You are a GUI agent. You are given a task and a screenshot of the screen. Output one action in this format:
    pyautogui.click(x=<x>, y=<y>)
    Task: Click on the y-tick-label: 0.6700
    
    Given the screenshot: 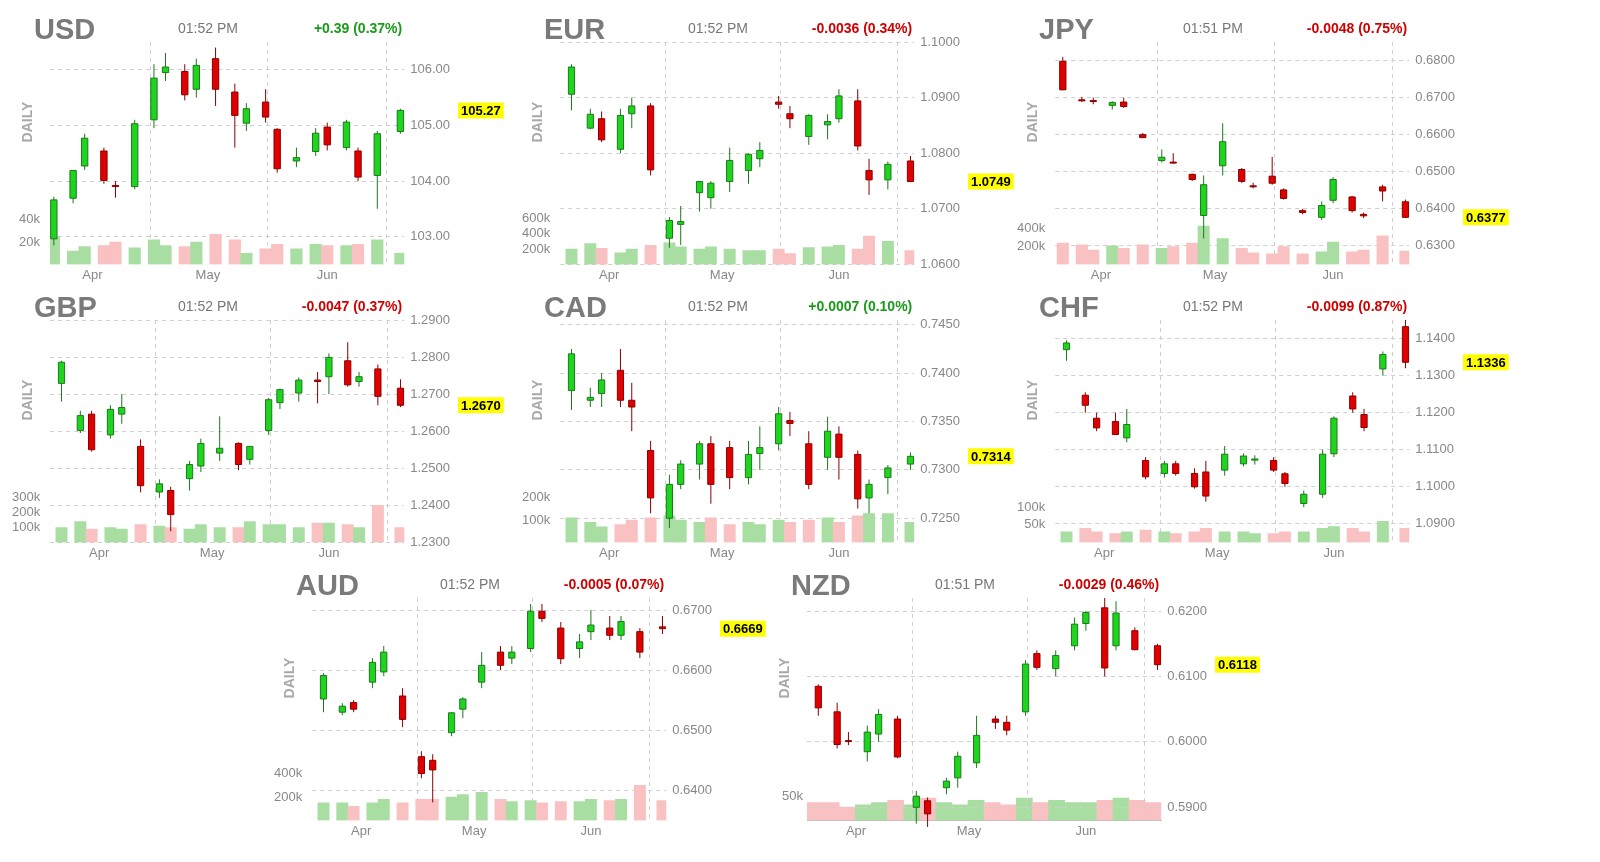 What is the action you would take?
    pyautogui.click(x=692, y=609)
    